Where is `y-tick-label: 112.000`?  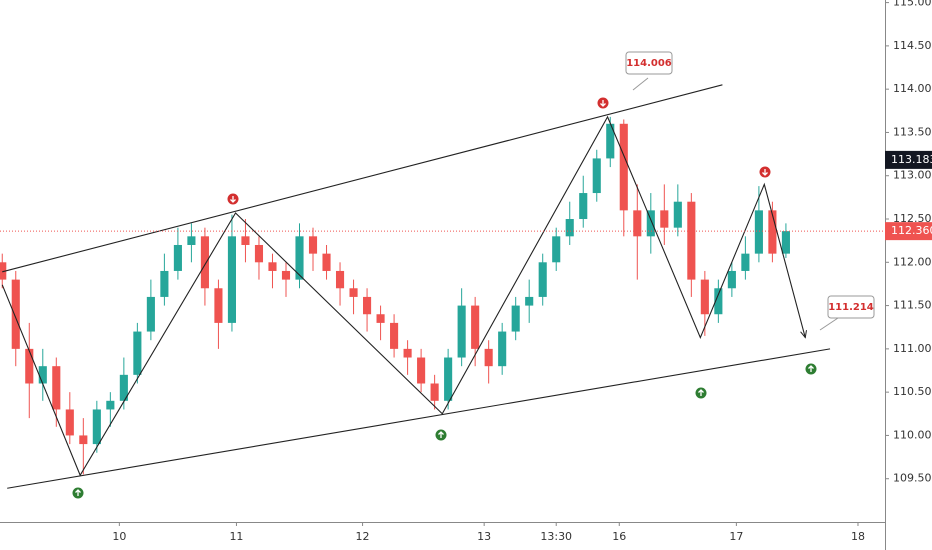
y-tick-label: 112.000 is located at coordinates (912, 261).